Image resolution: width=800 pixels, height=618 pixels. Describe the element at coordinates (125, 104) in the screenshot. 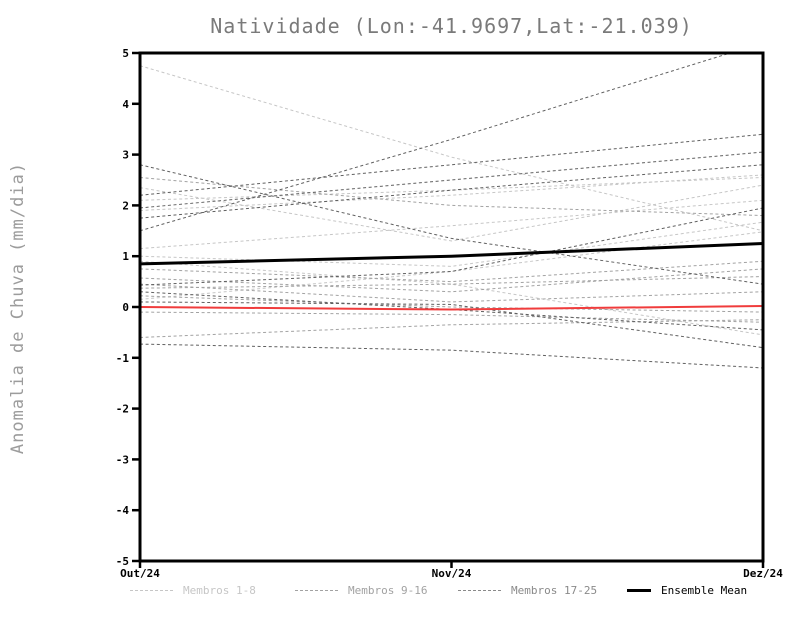

I see `y-tick-label: 4` at that location.